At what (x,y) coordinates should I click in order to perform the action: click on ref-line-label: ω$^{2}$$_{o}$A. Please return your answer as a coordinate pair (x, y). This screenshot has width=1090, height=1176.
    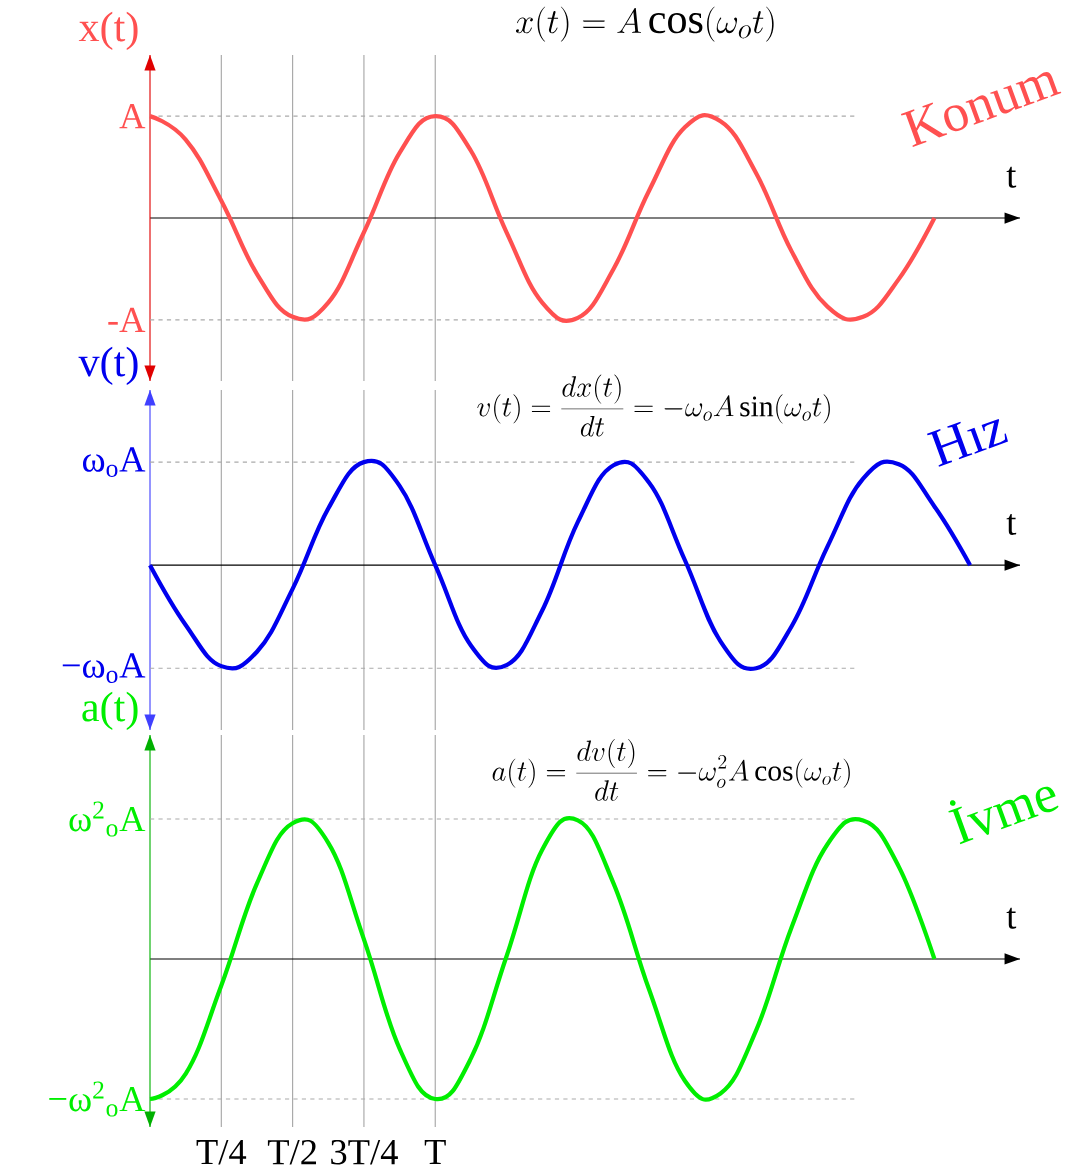
    Looking at the image, I should click on (107, 819).